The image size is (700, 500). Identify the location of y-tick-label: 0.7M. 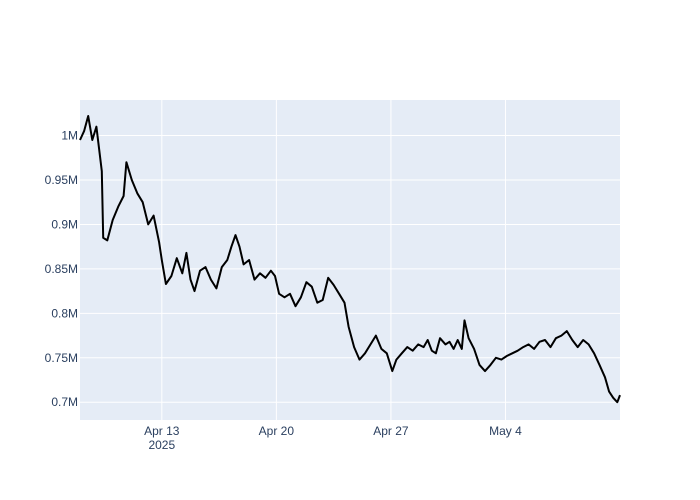
(64, 402).